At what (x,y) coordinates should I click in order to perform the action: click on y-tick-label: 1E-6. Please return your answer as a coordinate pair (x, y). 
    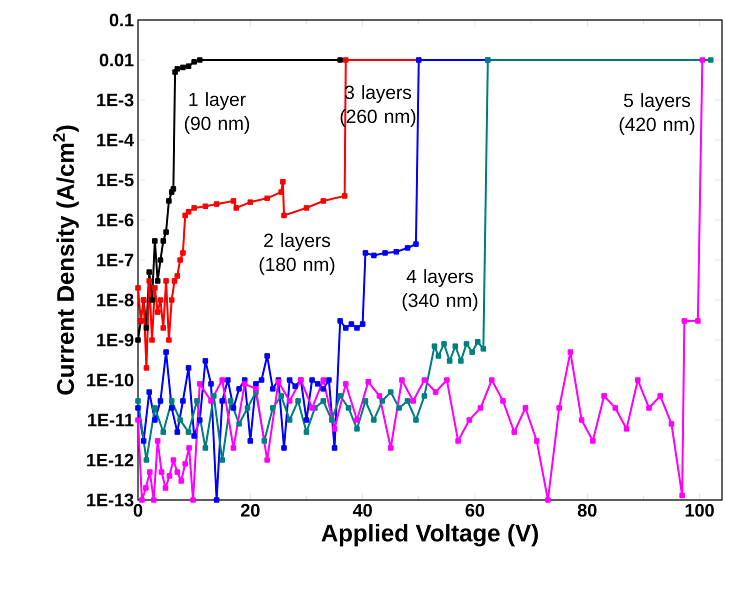
    Looking at the image, I should click on (115, 220).